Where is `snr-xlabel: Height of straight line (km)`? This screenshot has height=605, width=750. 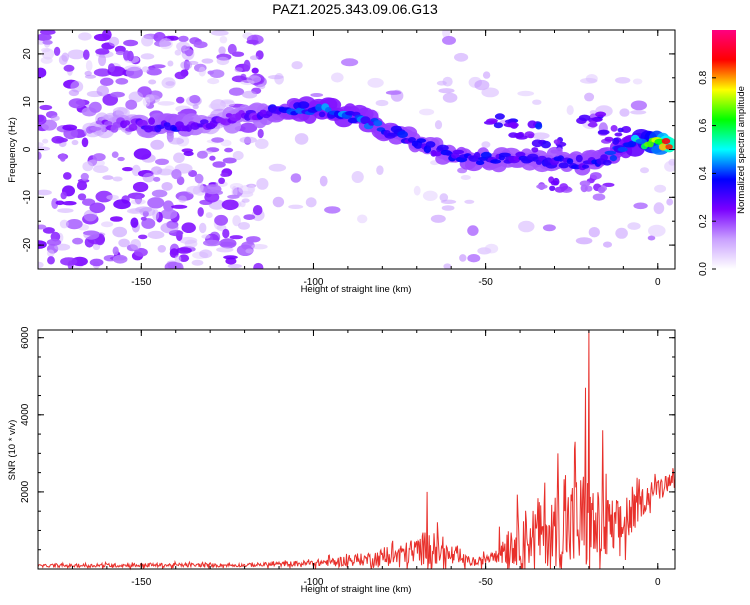 snr-xlabel: Height of straight line (km) is located at coordinates (356, 589).